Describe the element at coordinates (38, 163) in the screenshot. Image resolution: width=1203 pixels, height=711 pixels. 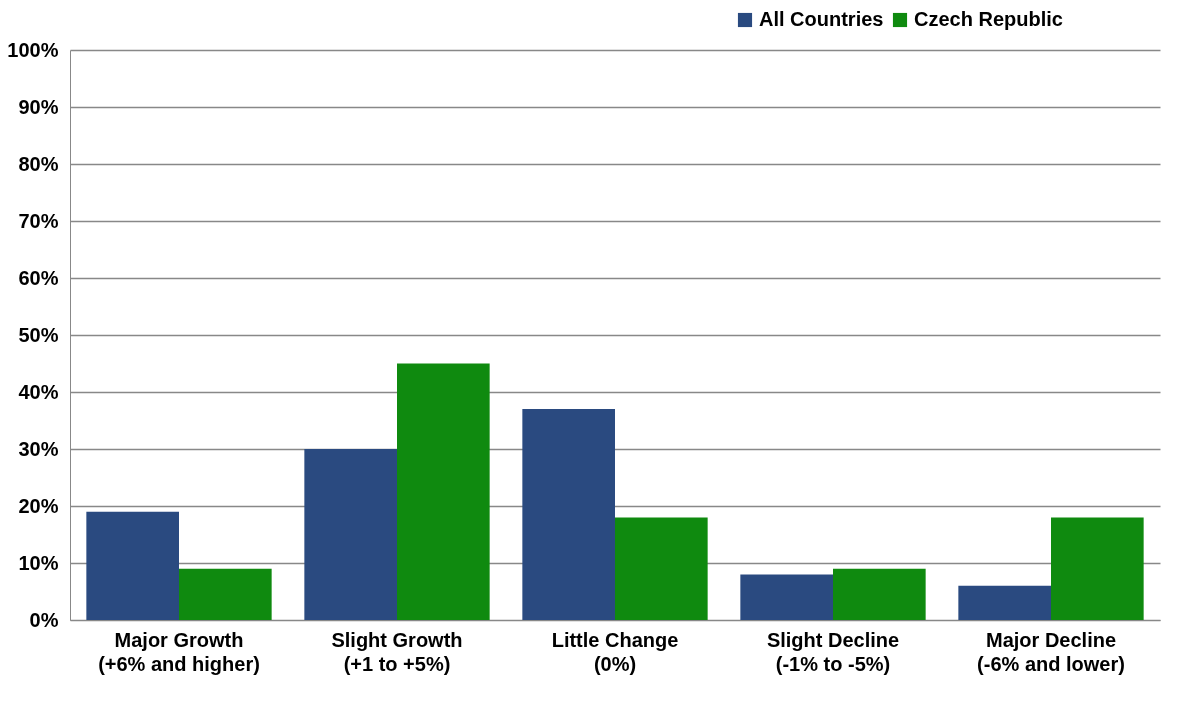
I see `y-tick-label: 80%` at that location.